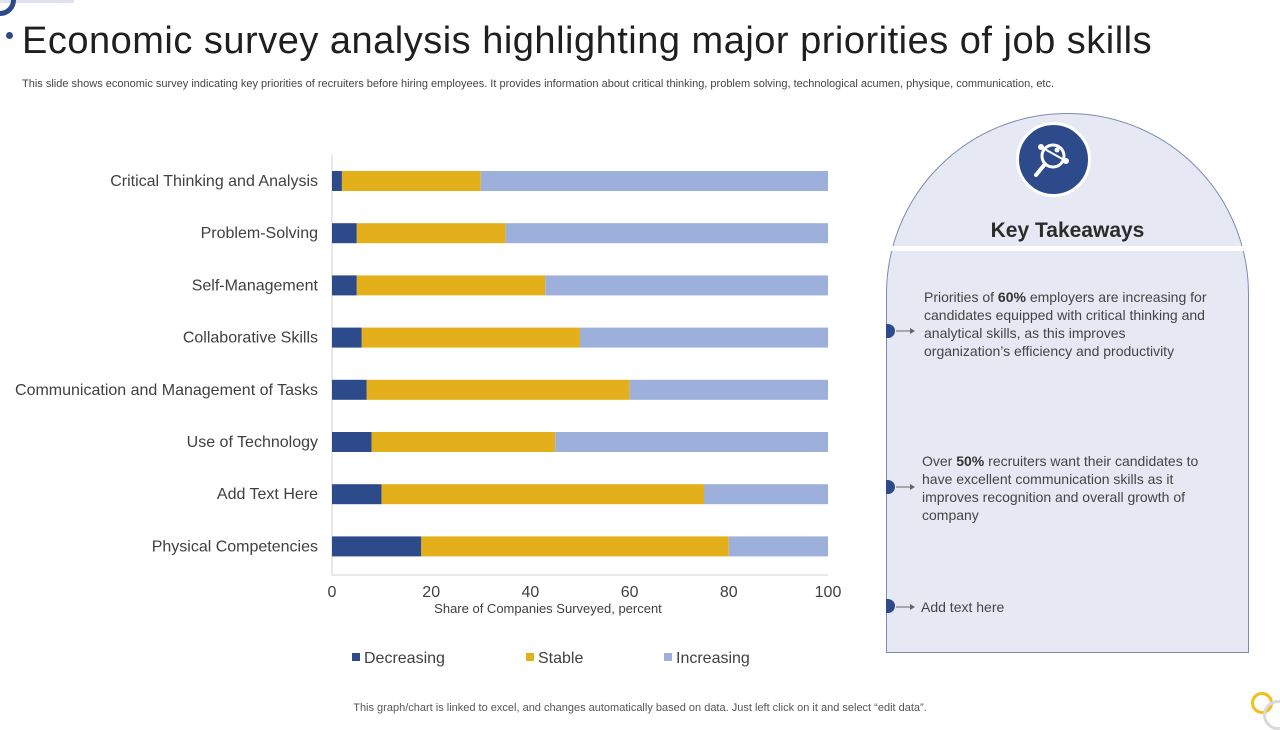 The height and width of the screenshot is (730, 1280). Describe the element at coordinates (729, 592) in the screenshot. I see `x-tick-label: 80` at that location.